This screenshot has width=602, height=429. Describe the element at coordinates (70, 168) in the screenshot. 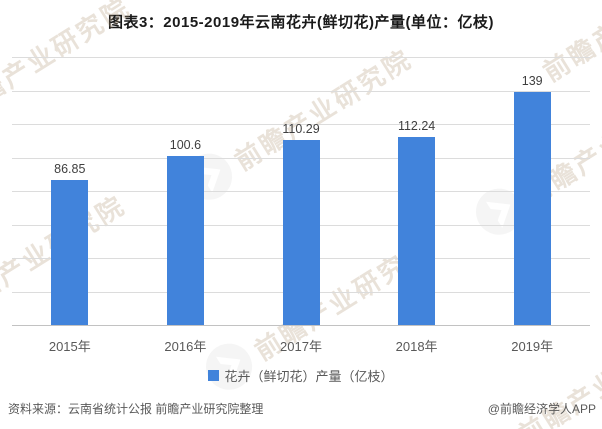

I see `bar-value-label: 86.85` at that location.